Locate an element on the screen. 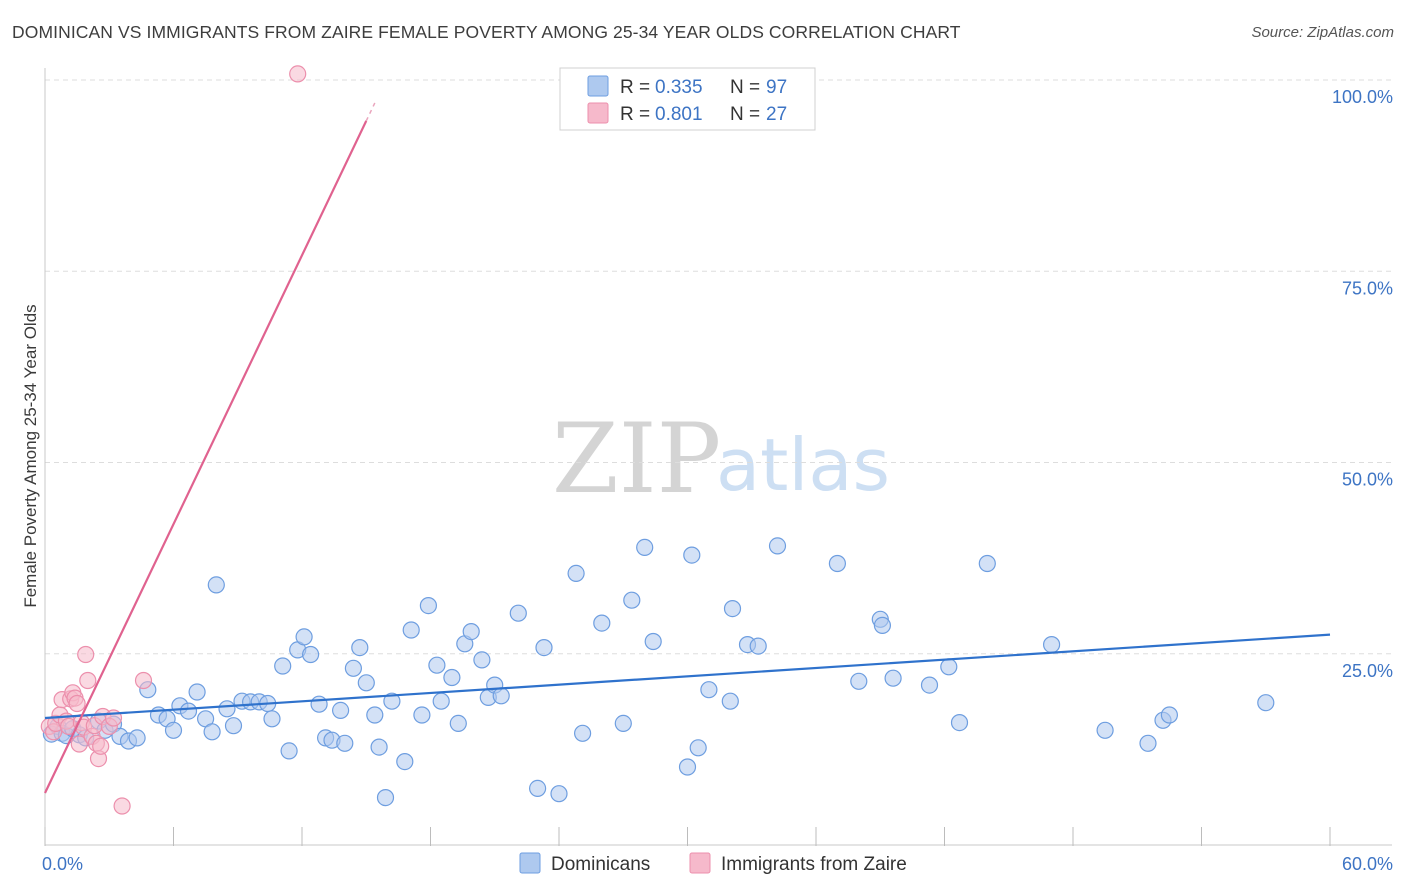  legend-n-value-1: 97 is located at coordinates (776, 87).